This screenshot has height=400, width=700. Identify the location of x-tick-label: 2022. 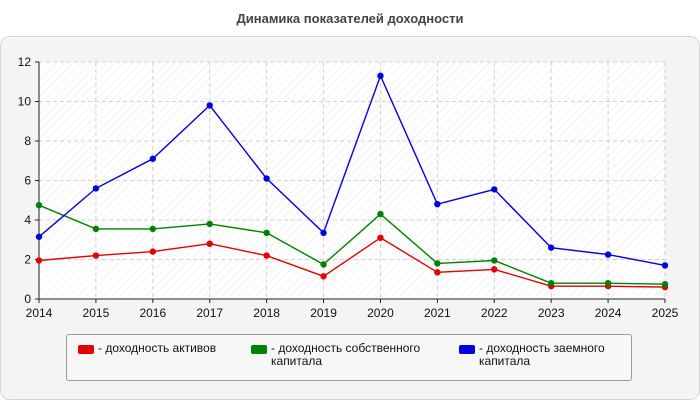
(494, 313).